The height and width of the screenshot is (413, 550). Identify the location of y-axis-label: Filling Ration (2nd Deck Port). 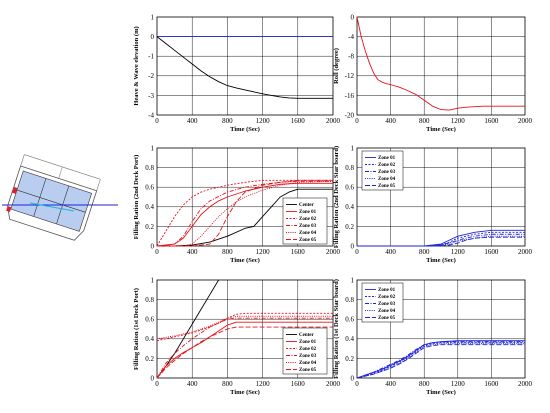
(136, 197).